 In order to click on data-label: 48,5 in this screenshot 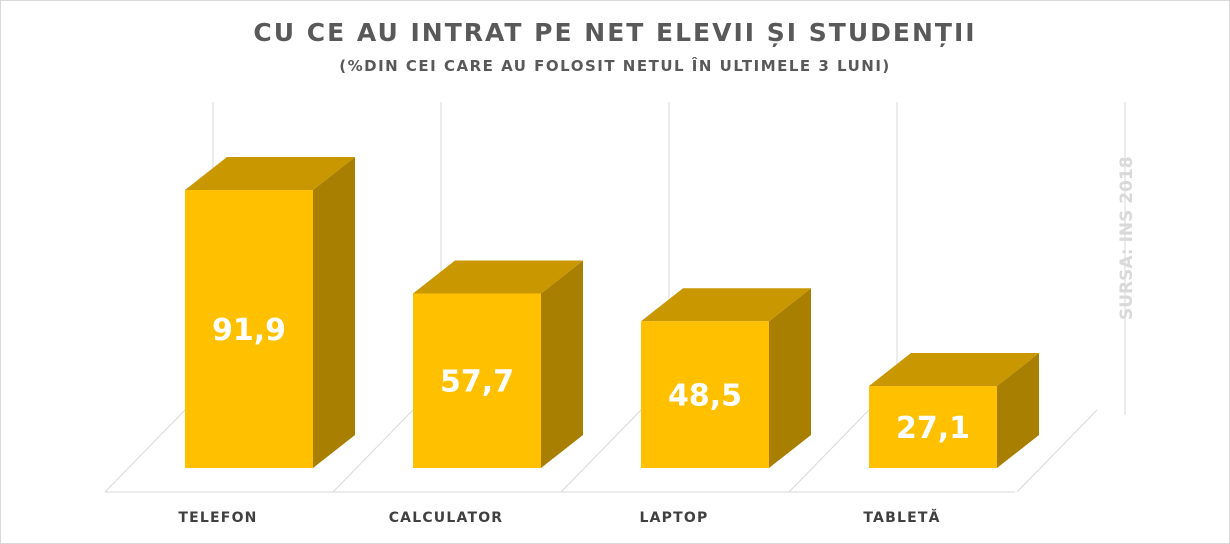, I will do `click(705, 396)`.